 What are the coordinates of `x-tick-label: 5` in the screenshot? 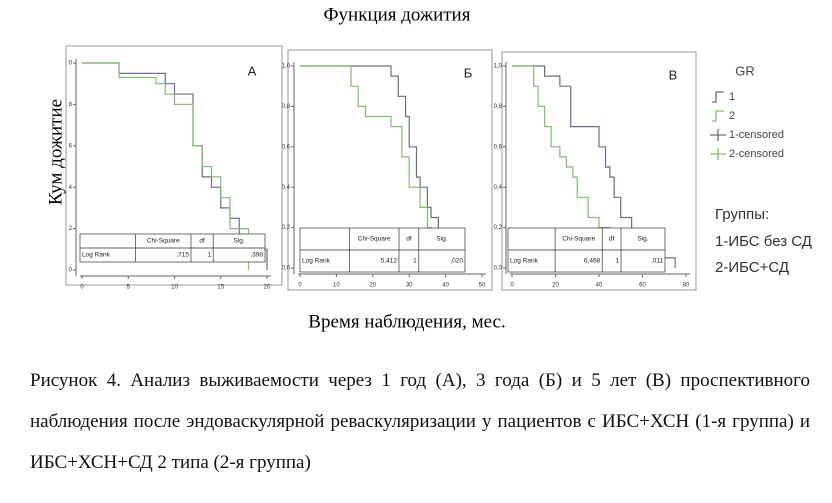 It's located at (129, 288).